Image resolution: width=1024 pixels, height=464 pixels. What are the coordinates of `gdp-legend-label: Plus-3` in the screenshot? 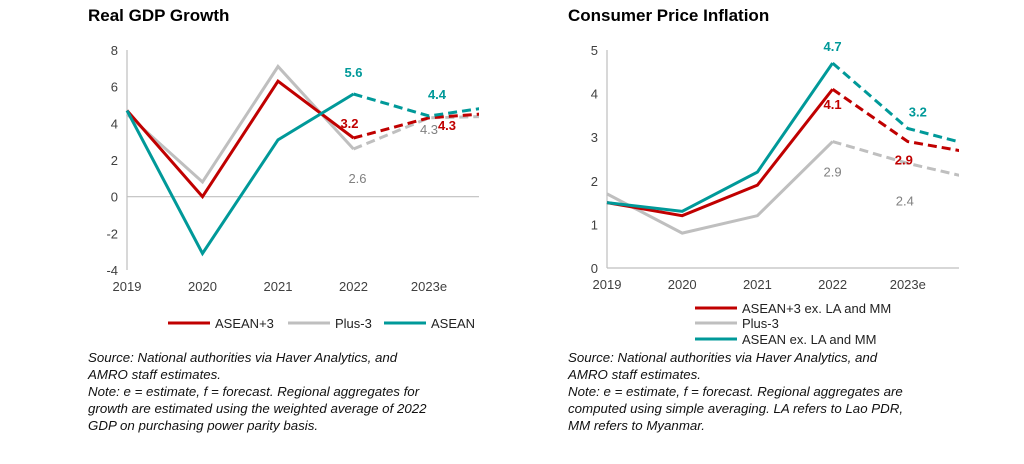 It's located at (353, 323).